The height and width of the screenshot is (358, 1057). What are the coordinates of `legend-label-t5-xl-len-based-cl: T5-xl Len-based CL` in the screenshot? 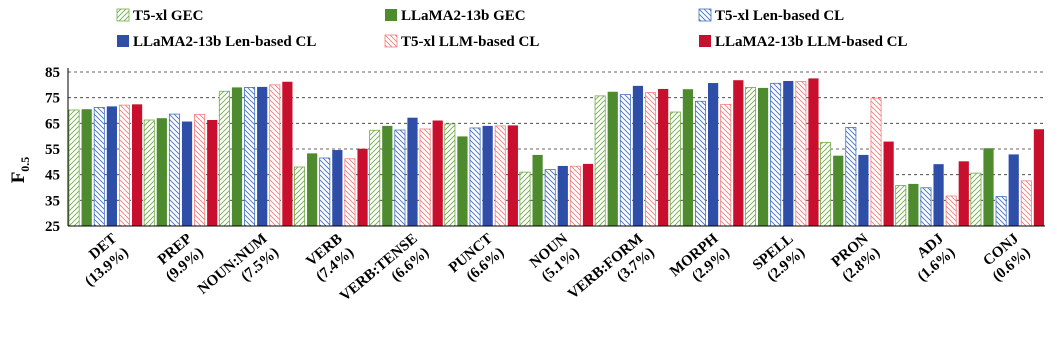 It's located at (779, 16).